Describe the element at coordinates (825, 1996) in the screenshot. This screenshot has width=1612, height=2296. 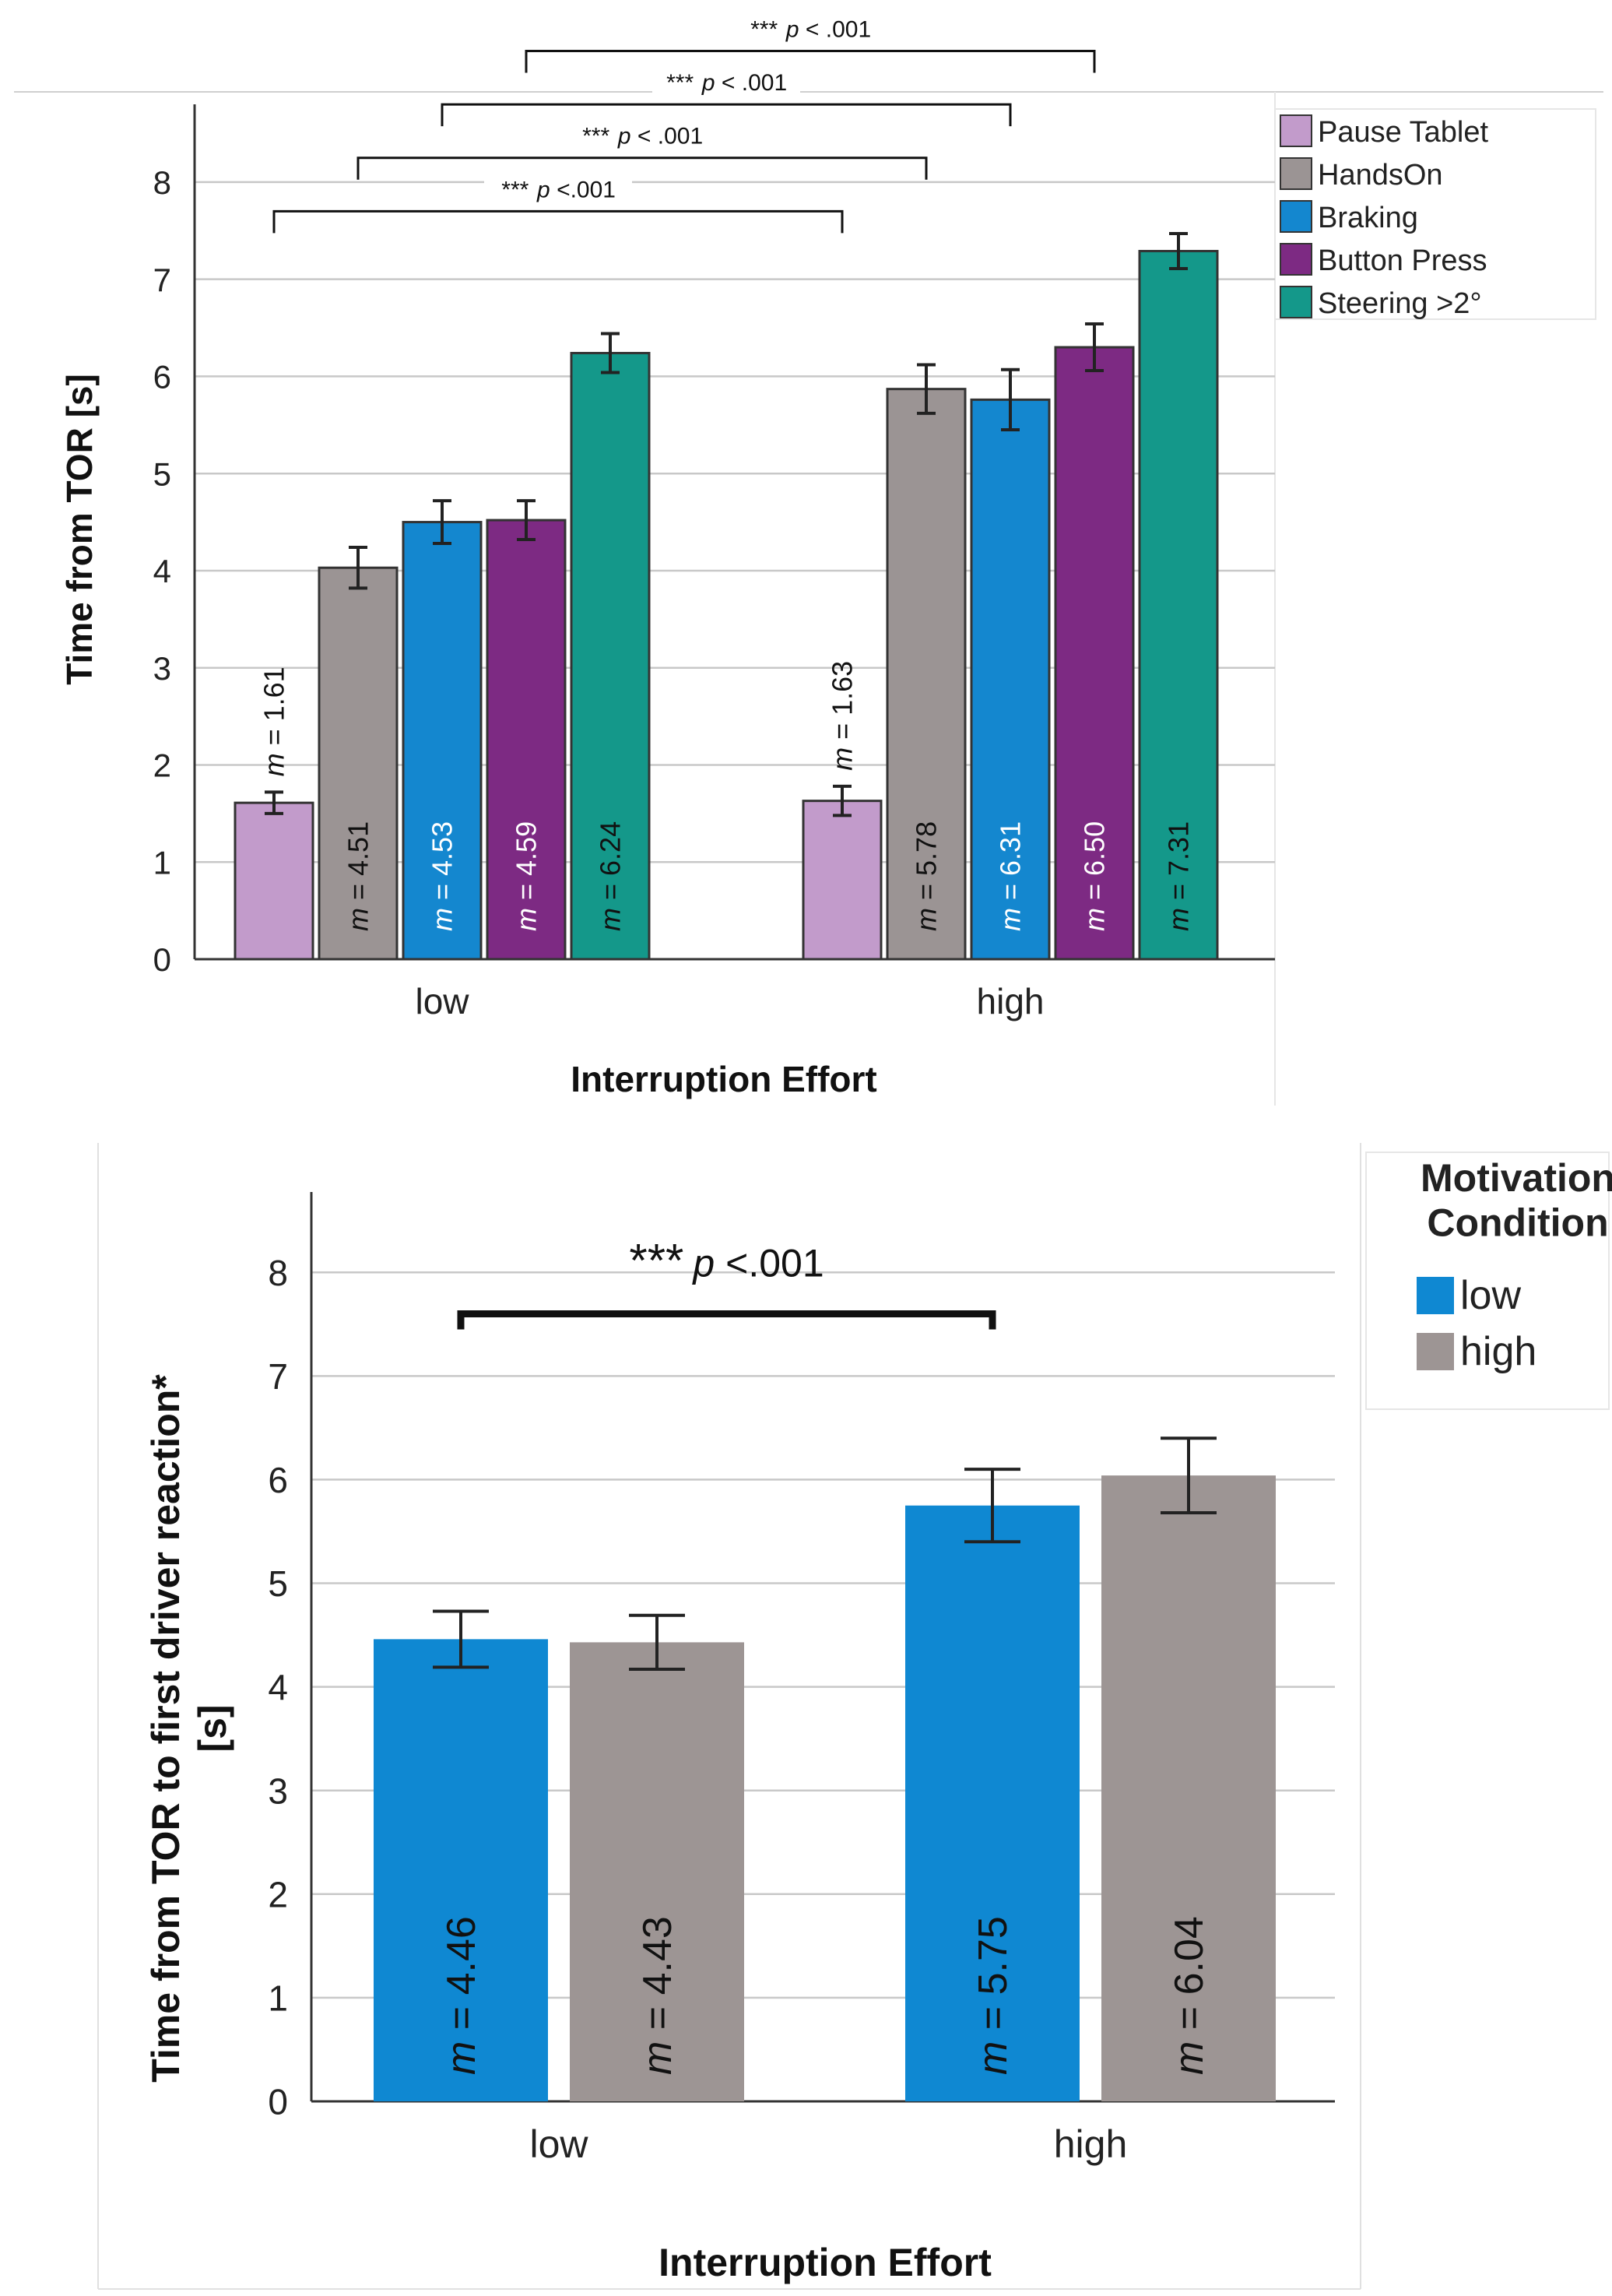
I see `value-labels: m = 4.46 m = 4.43 m = 5.75 m = 6.04` at that location.